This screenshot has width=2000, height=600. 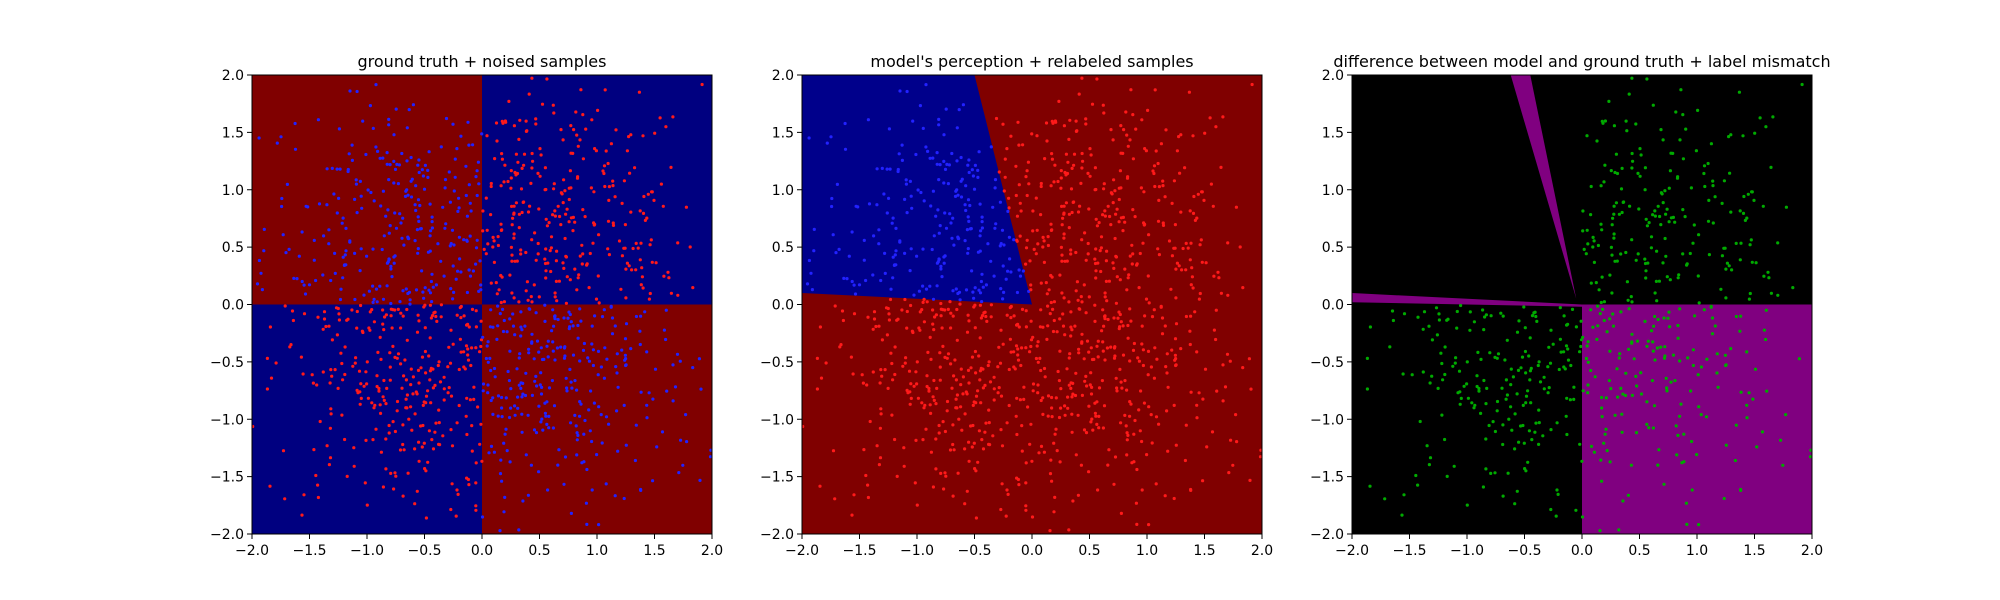 I want to click on y-tick-label: 0.5, so click(x=783, y=248).